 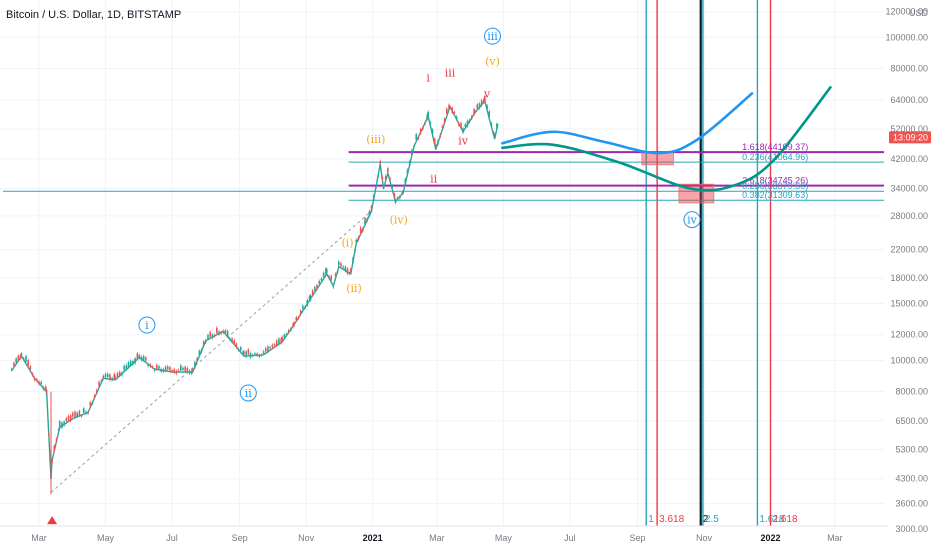 I want to click on time-fib-label: 1.618, so click(x=771, y=519).